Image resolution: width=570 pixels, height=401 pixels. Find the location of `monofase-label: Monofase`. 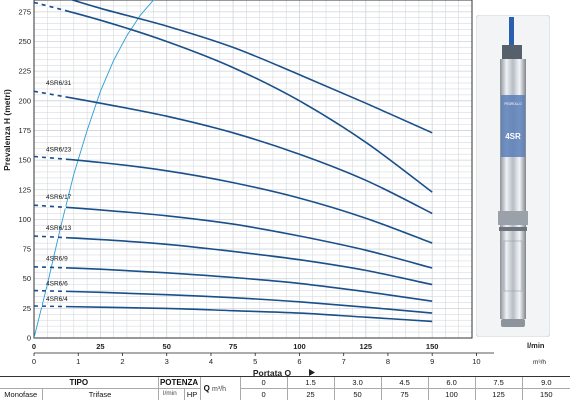

monofase-label: Monofase is located at coordinates (21, 394).